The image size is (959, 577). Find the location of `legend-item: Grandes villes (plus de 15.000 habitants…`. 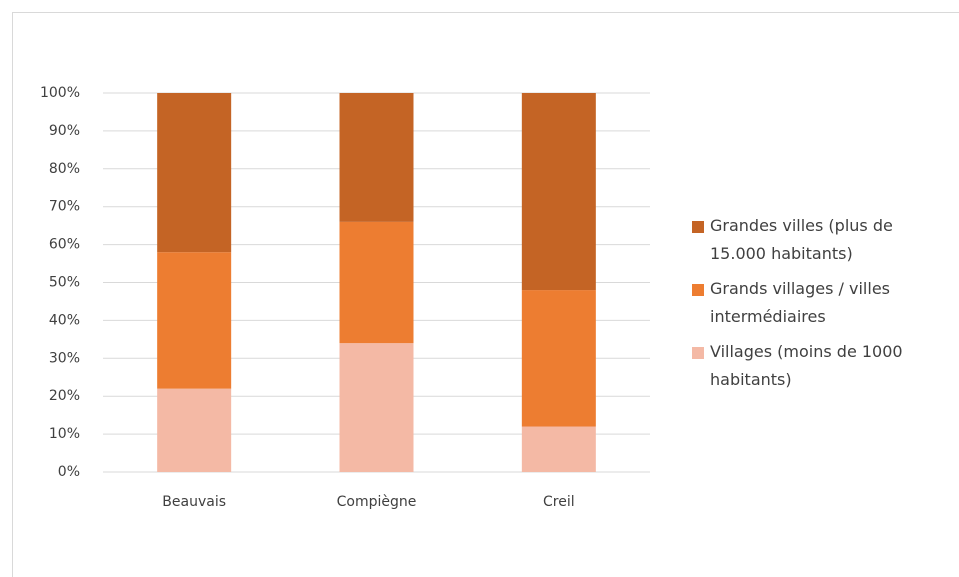

legend-item: Grandes villes (plus de 15.000 habitants… is located at coordinates (820, 240).